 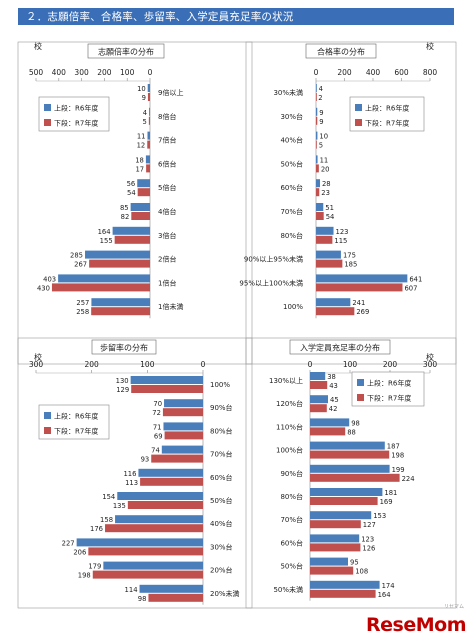 I want to click on data-label: 43, so click(x=333, y=386).